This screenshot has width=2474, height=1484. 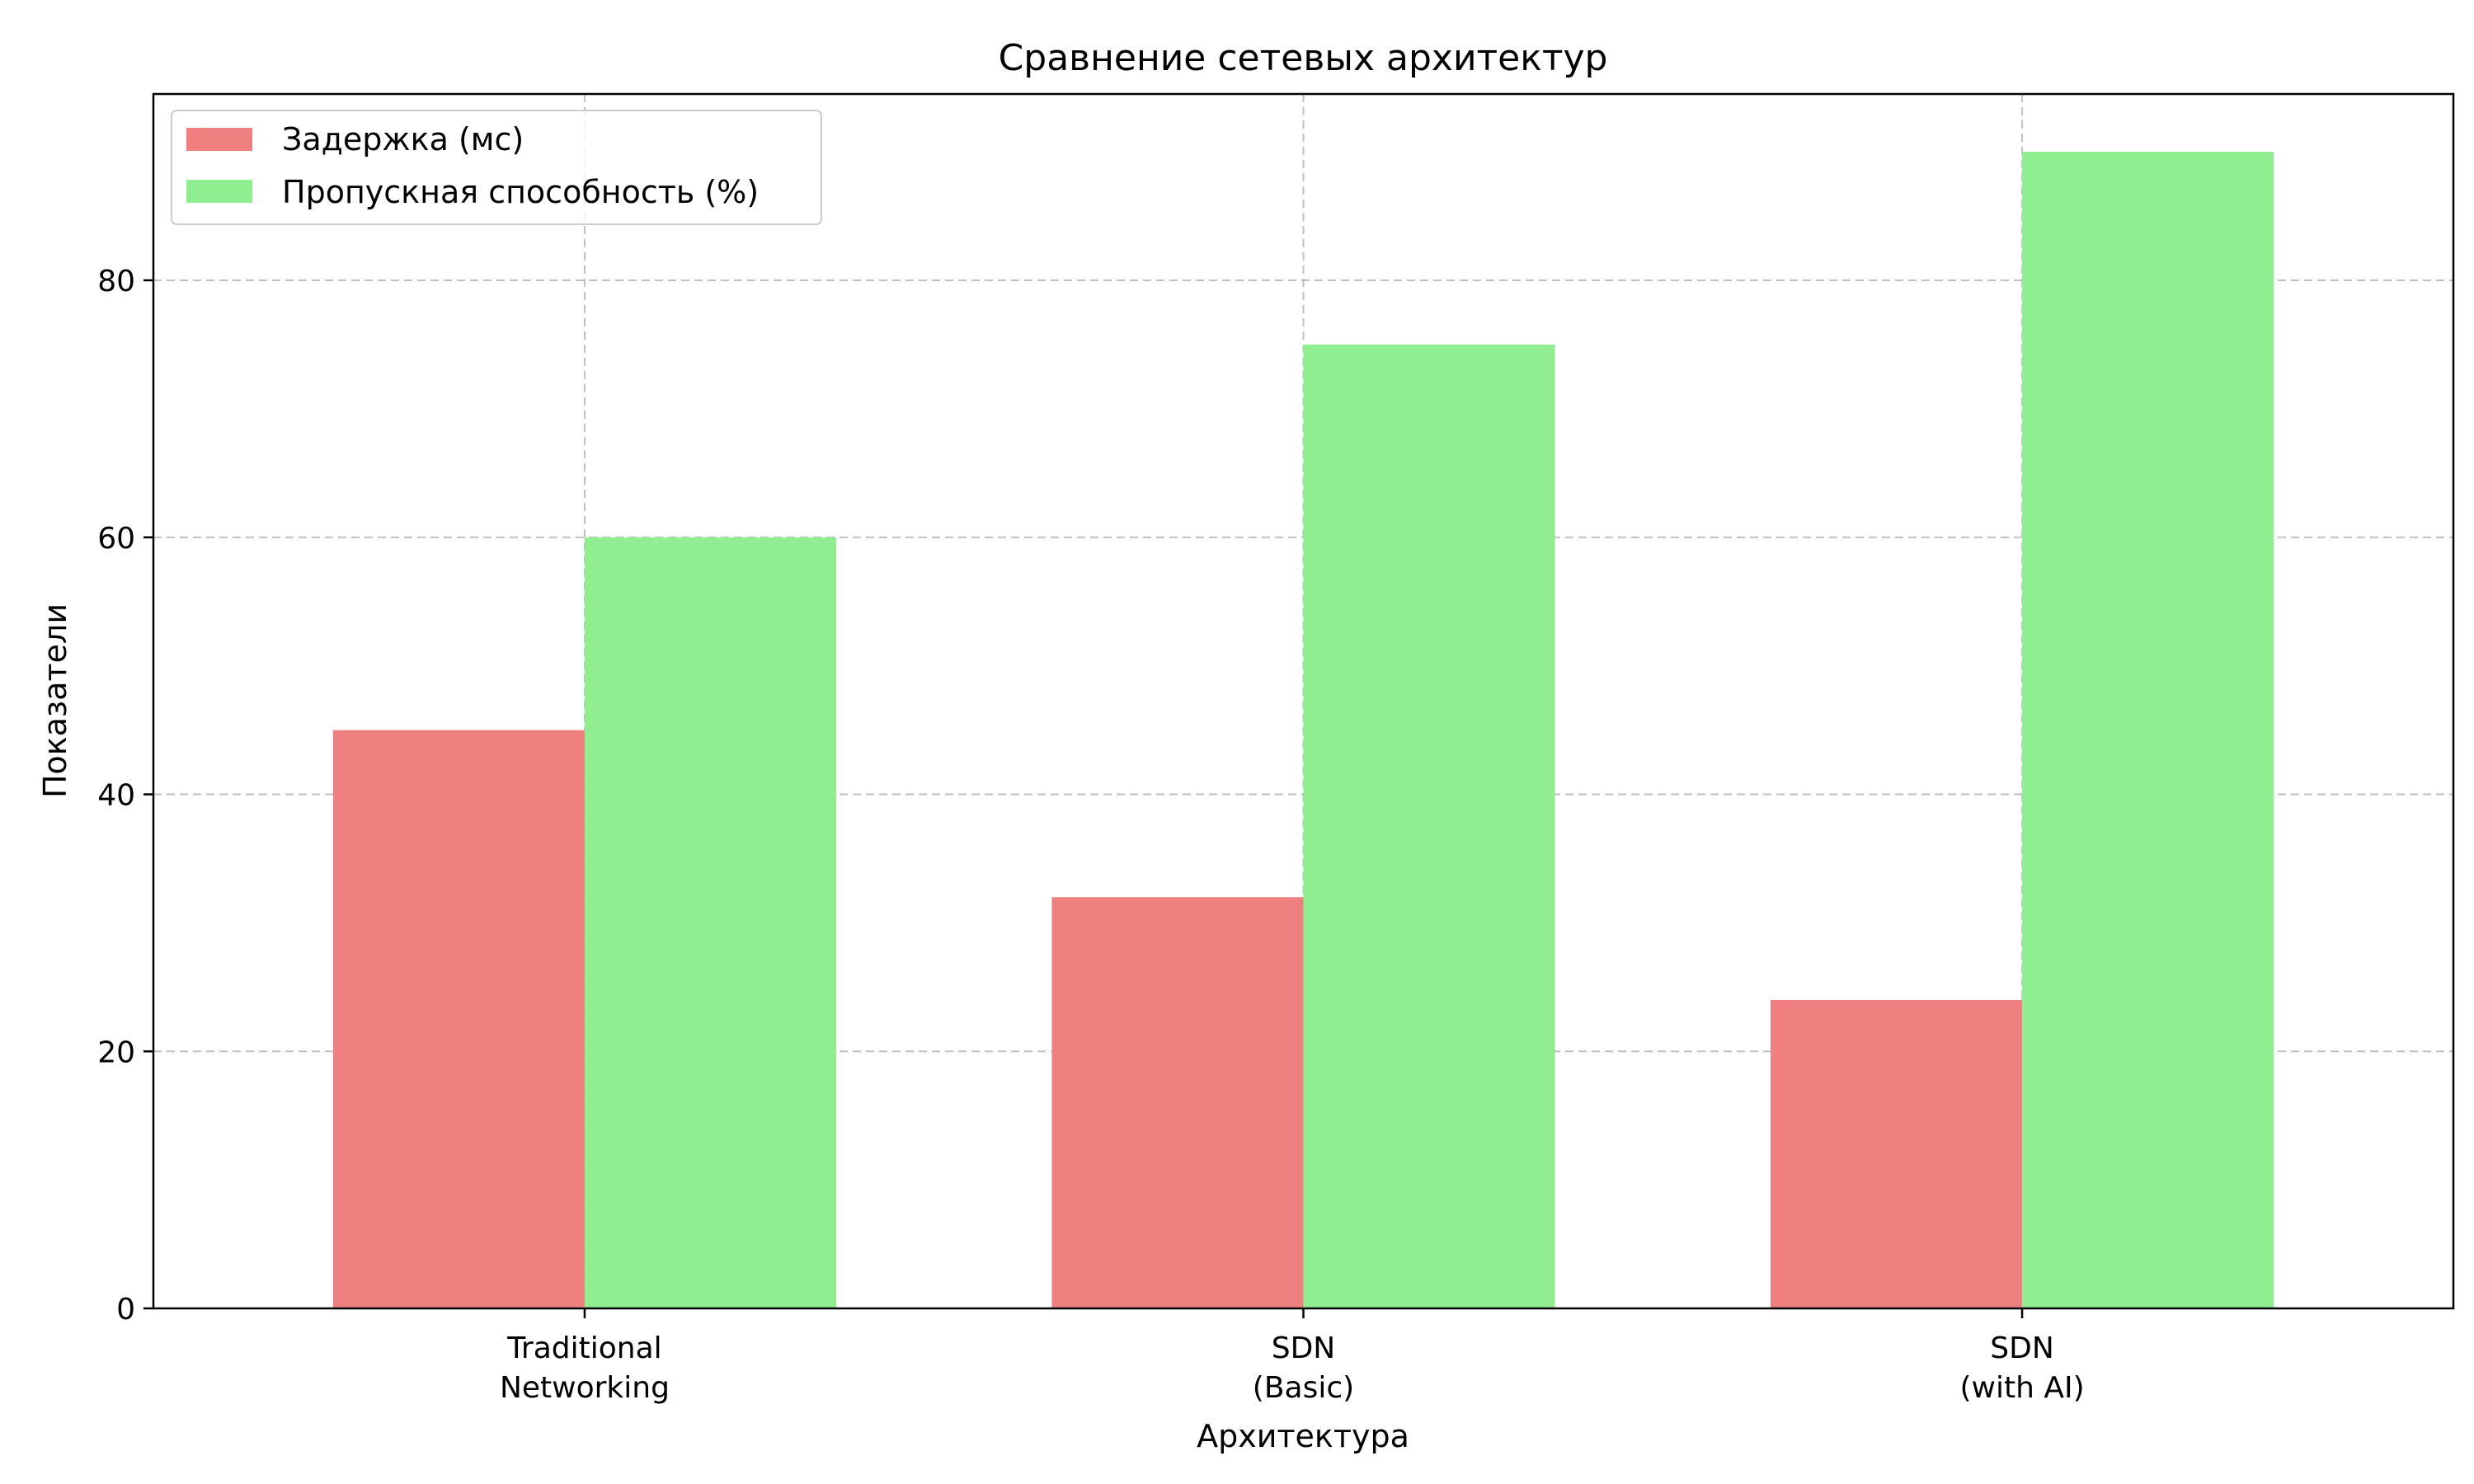 I want to click on y-axis-label: Показатели, so click(x=55, y=700).